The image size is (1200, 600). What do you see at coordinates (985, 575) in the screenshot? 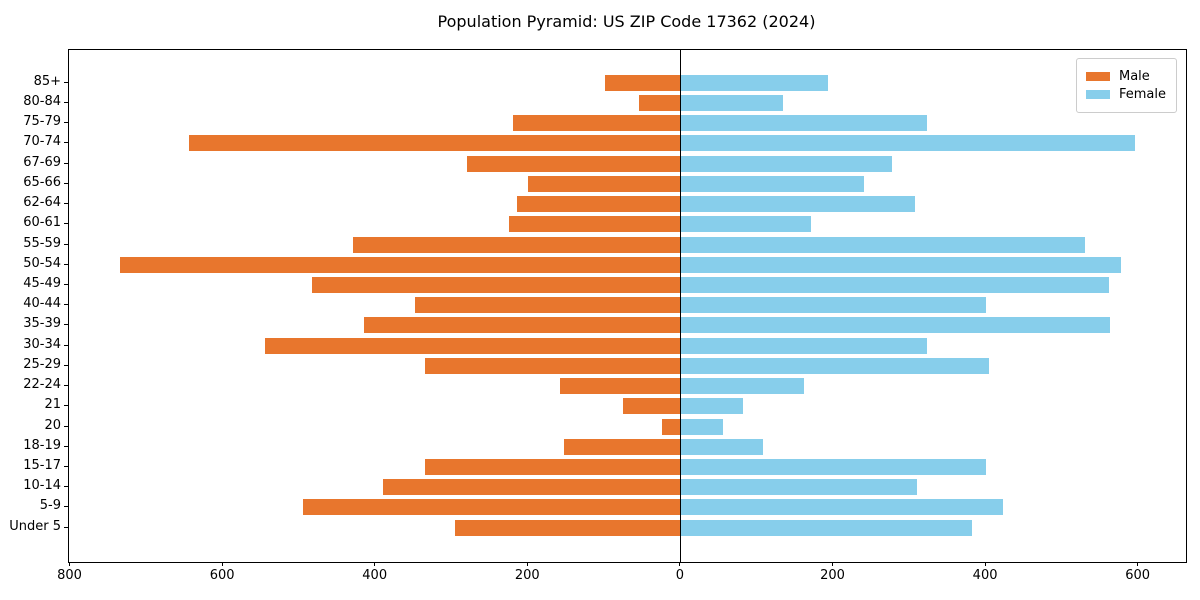
I see `x-tick-label-400-6: 400` at bounding box center [985, 575].